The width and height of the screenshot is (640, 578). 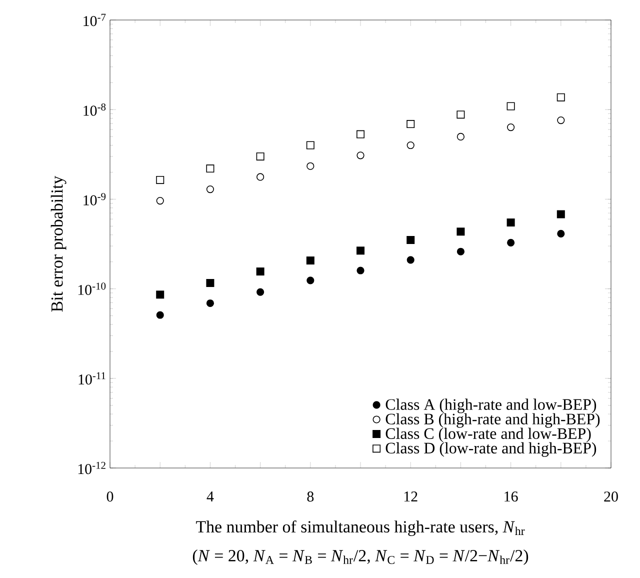 I want to click on x-axis-title: The number of simultaneous high-rate users, N$_{hr}$, so click(x=360, y=528).